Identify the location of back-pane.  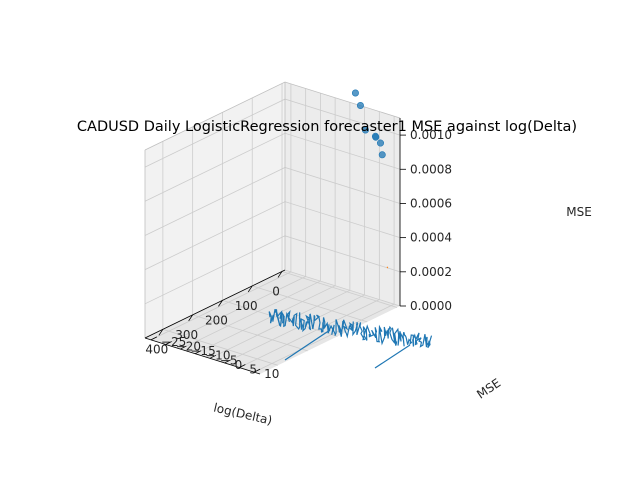
(342, 194).